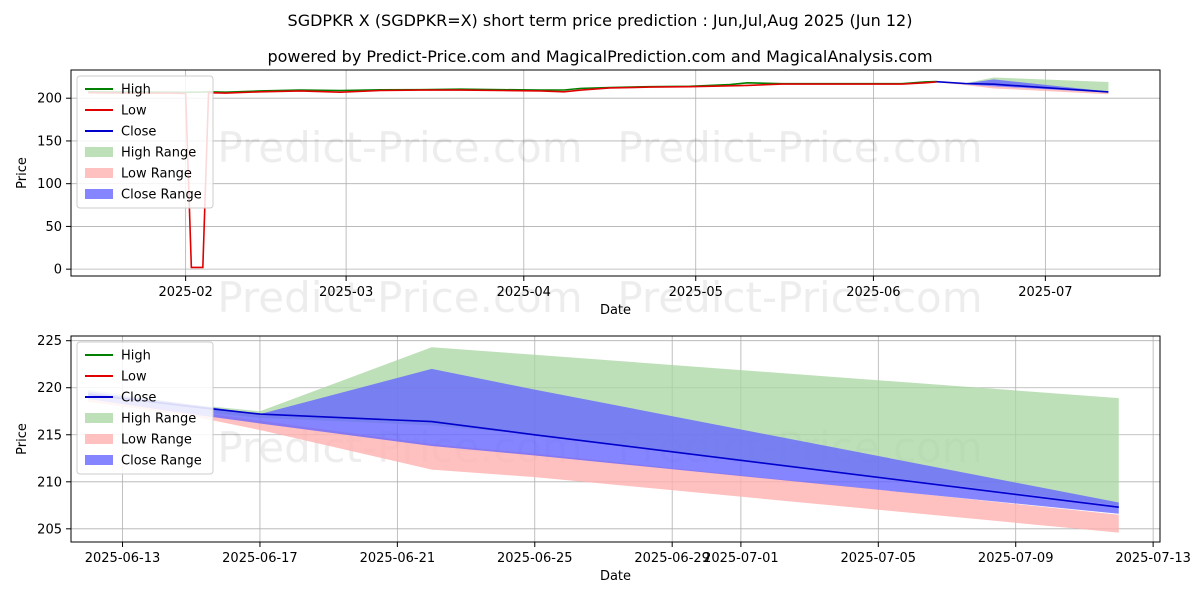 Image resolution: width=1200 pixels, height=600 pixels. I want to click on close-forecast-line, so click(1022, 86).